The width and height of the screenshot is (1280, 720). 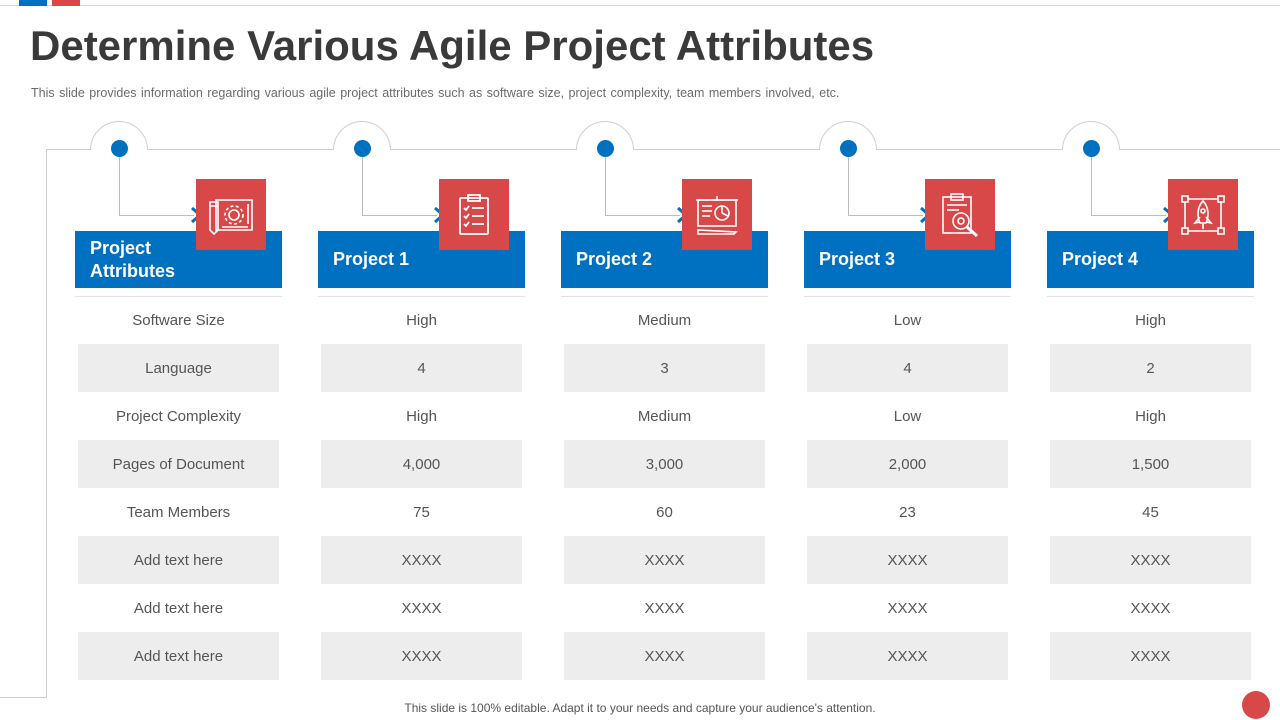 What do you see at coordinates (178, 259) in the screenshot?
I see `column-header: Project Attributes` at bounding box center [178, 259].